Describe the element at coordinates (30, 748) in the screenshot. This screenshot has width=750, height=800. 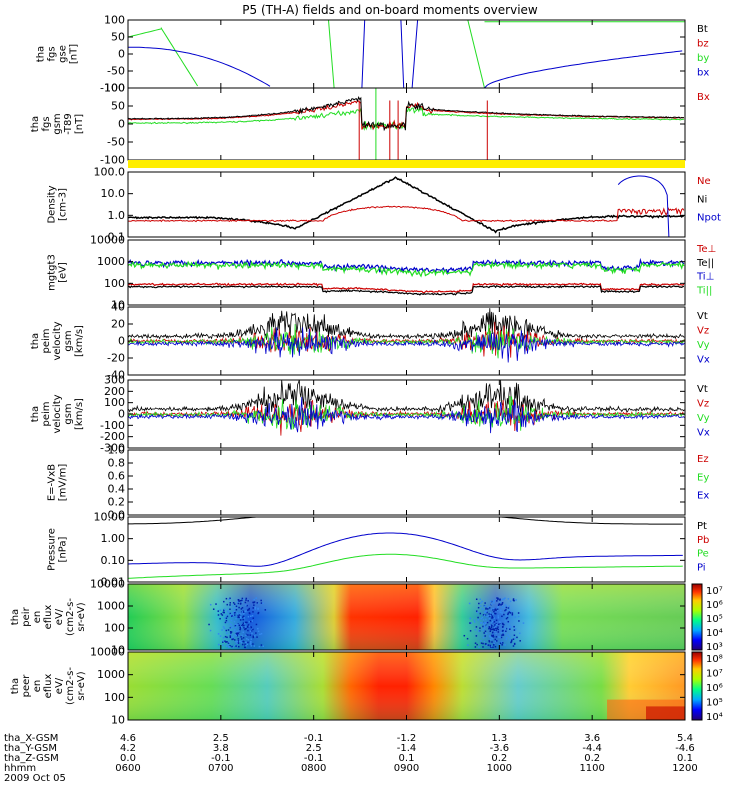
I see `orbit-row-label: tha_Y-GSM` at that location.